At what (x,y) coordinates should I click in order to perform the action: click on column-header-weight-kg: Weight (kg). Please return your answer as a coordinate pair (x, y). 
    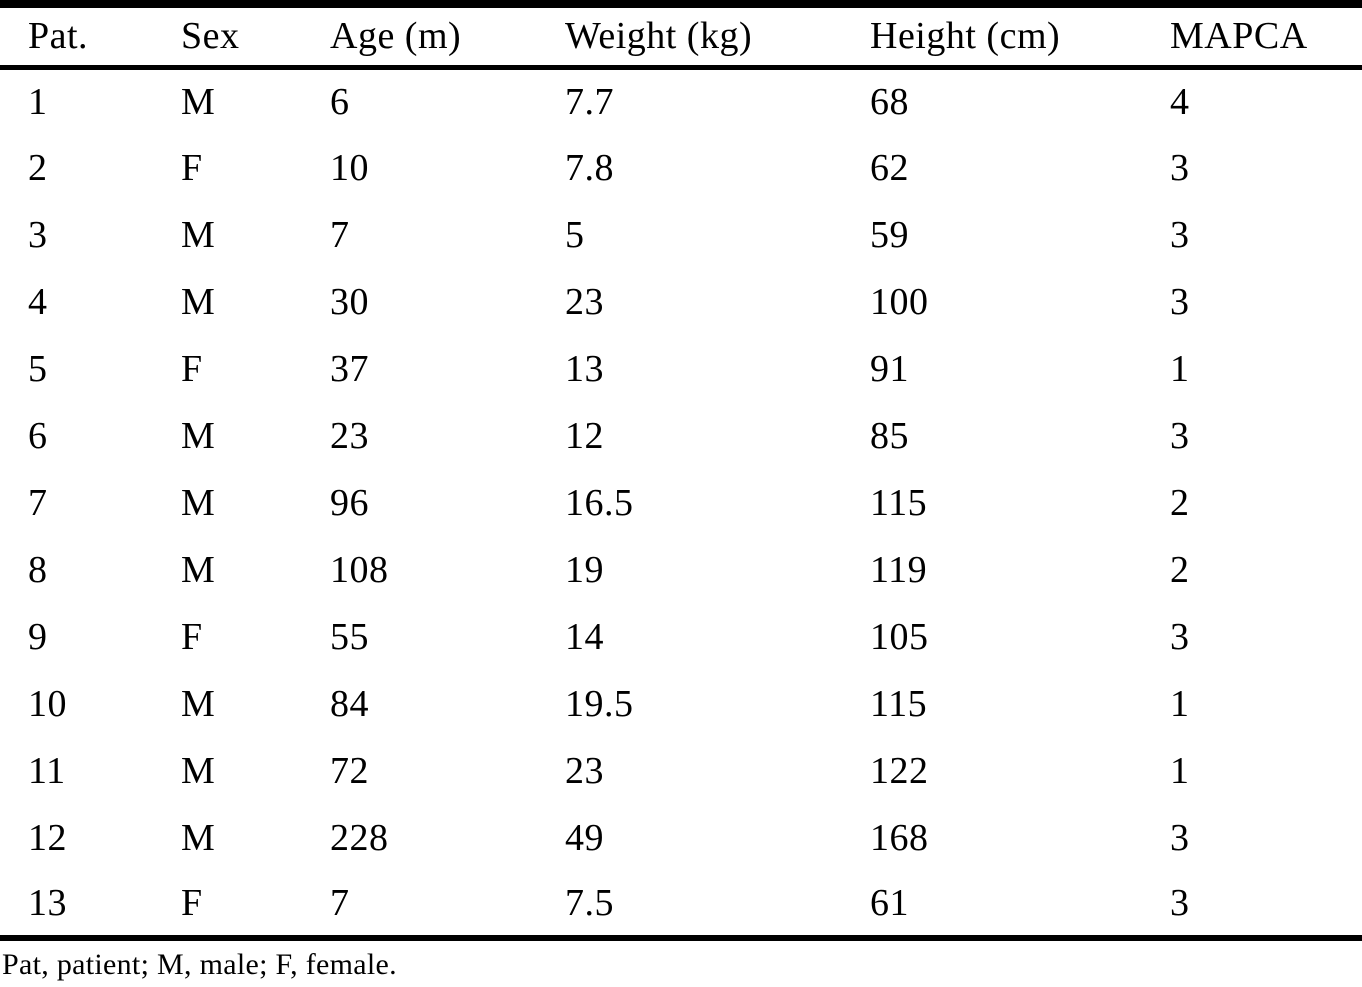
    Looking at the image, I should click on (659, 36).